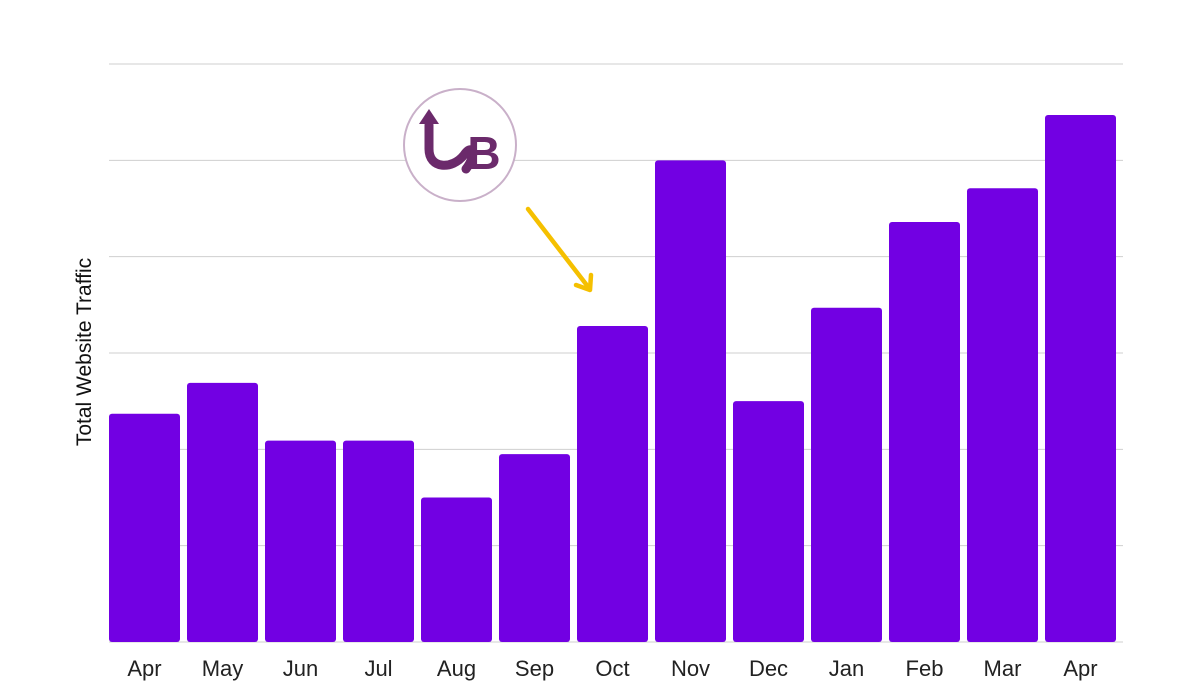 The height and width of the screenshot is (700, 1200). Describe the element at coordinates (456, 668) in the screenshot. I see `x-tick-label-4: Aug` at that location.